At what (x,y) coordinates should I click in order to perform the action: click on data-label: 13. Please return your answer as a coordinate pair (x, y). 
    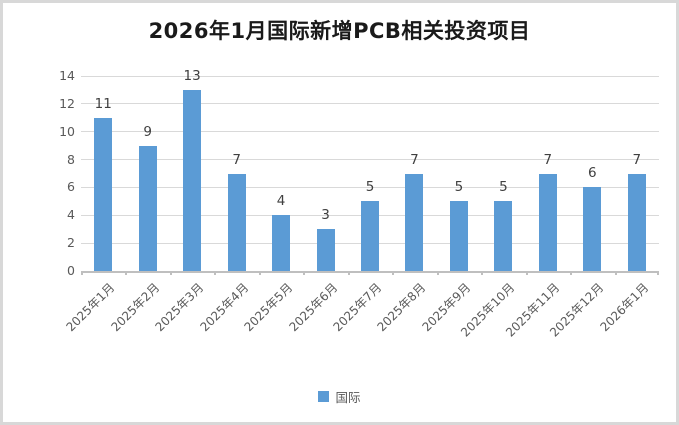
    Looking at the image, I should click on (192, 75).